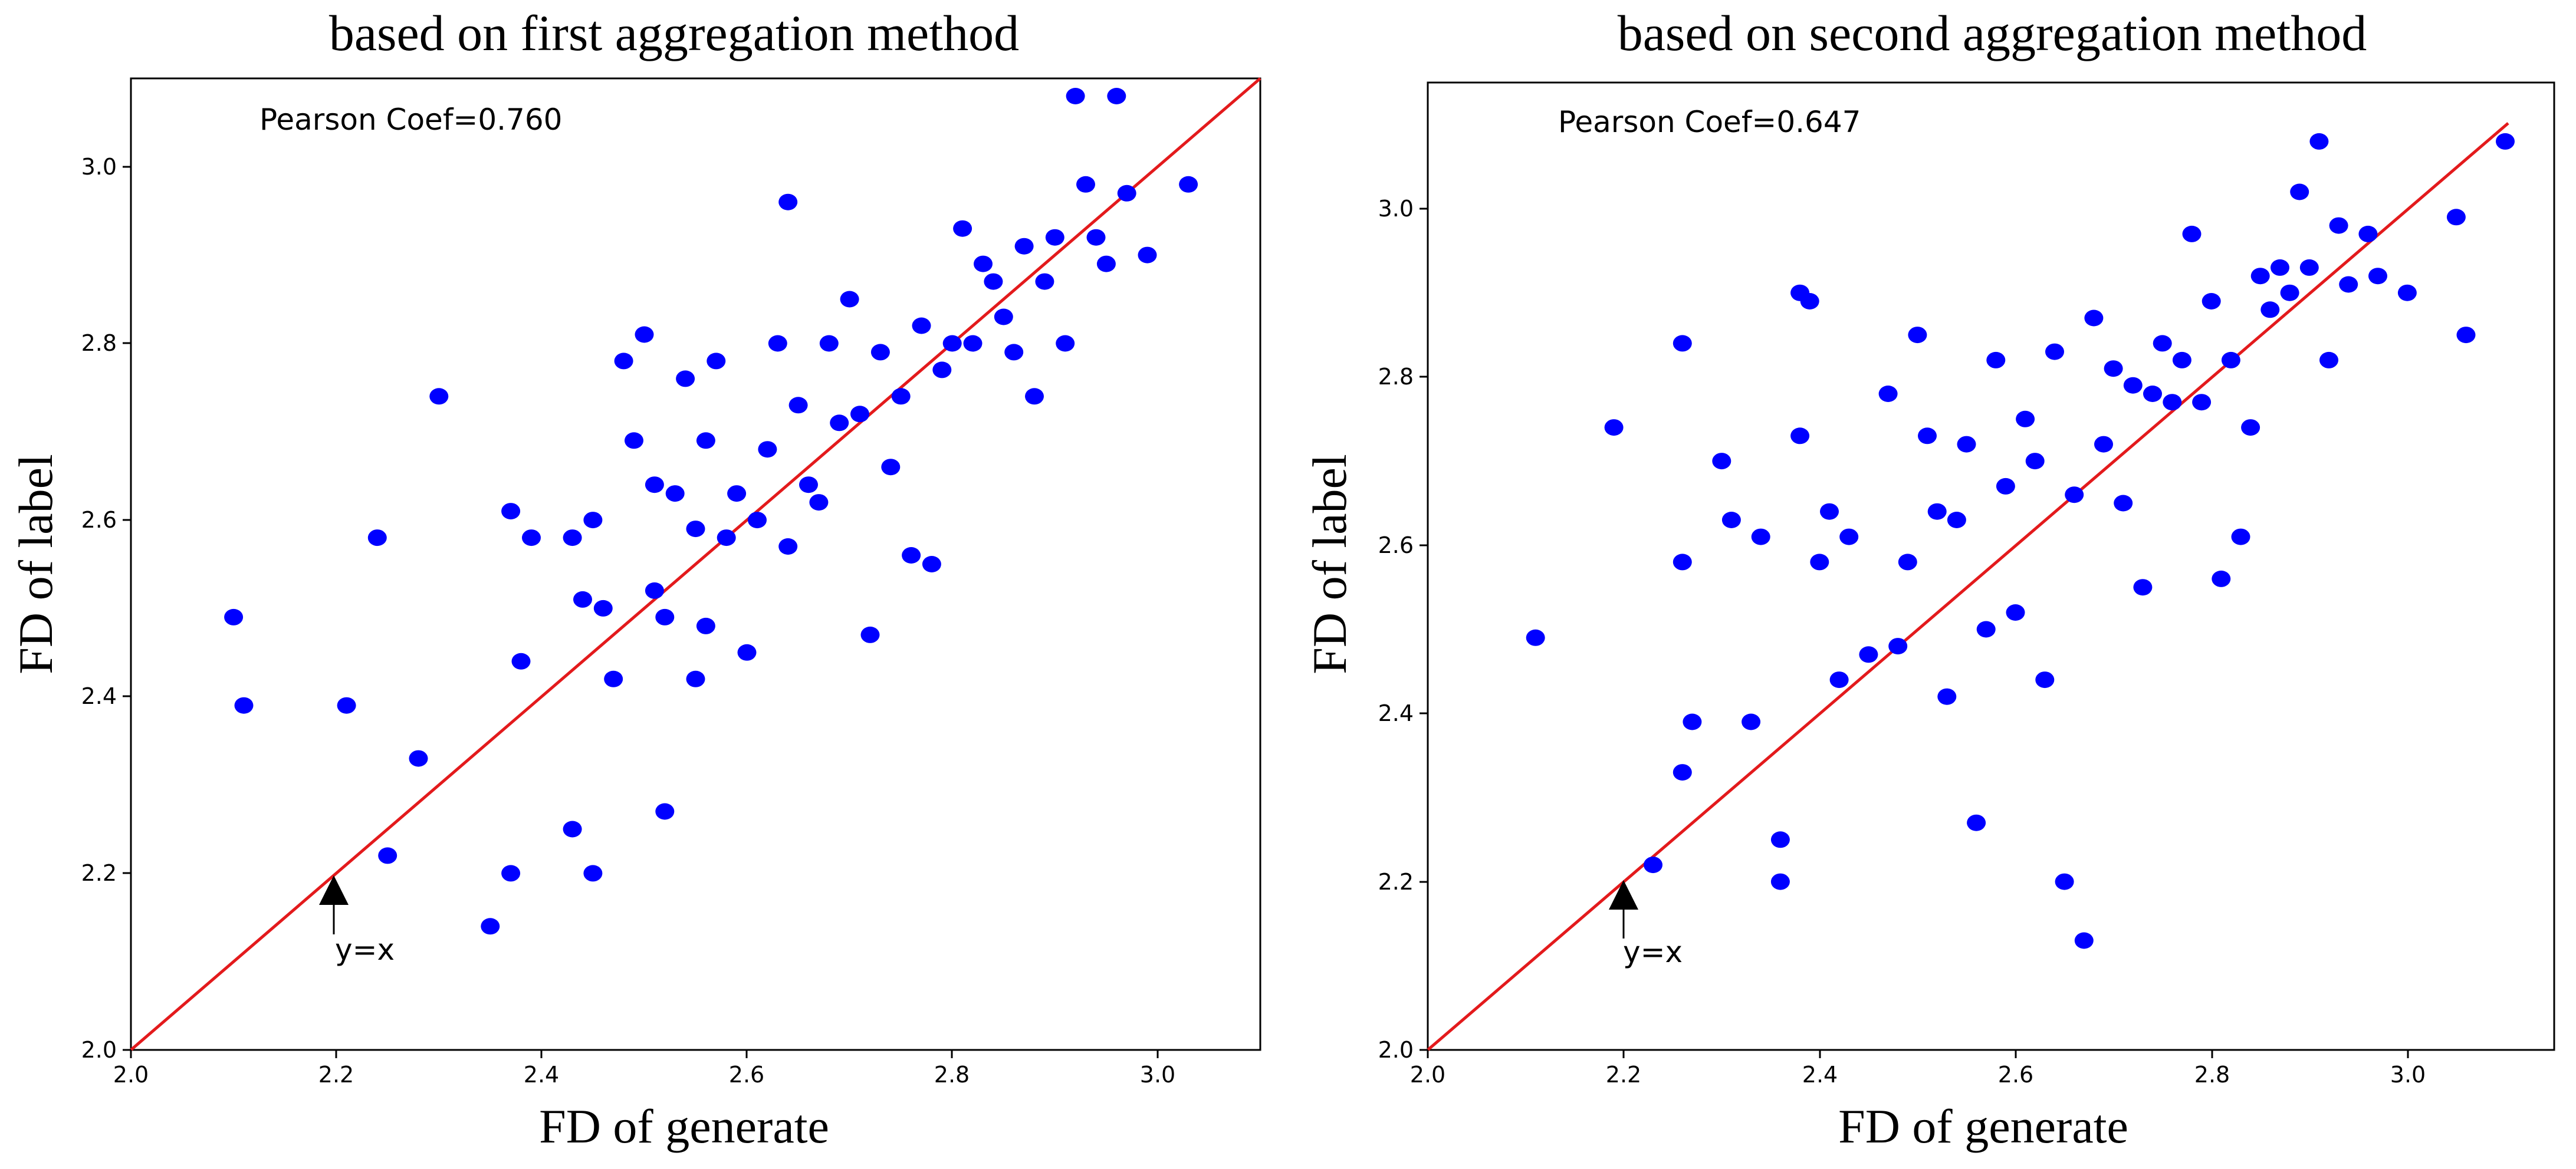 The image size is (2576, 1169). I want to click on chart-left-ytick-label: 2.0, so click(99, 1050).